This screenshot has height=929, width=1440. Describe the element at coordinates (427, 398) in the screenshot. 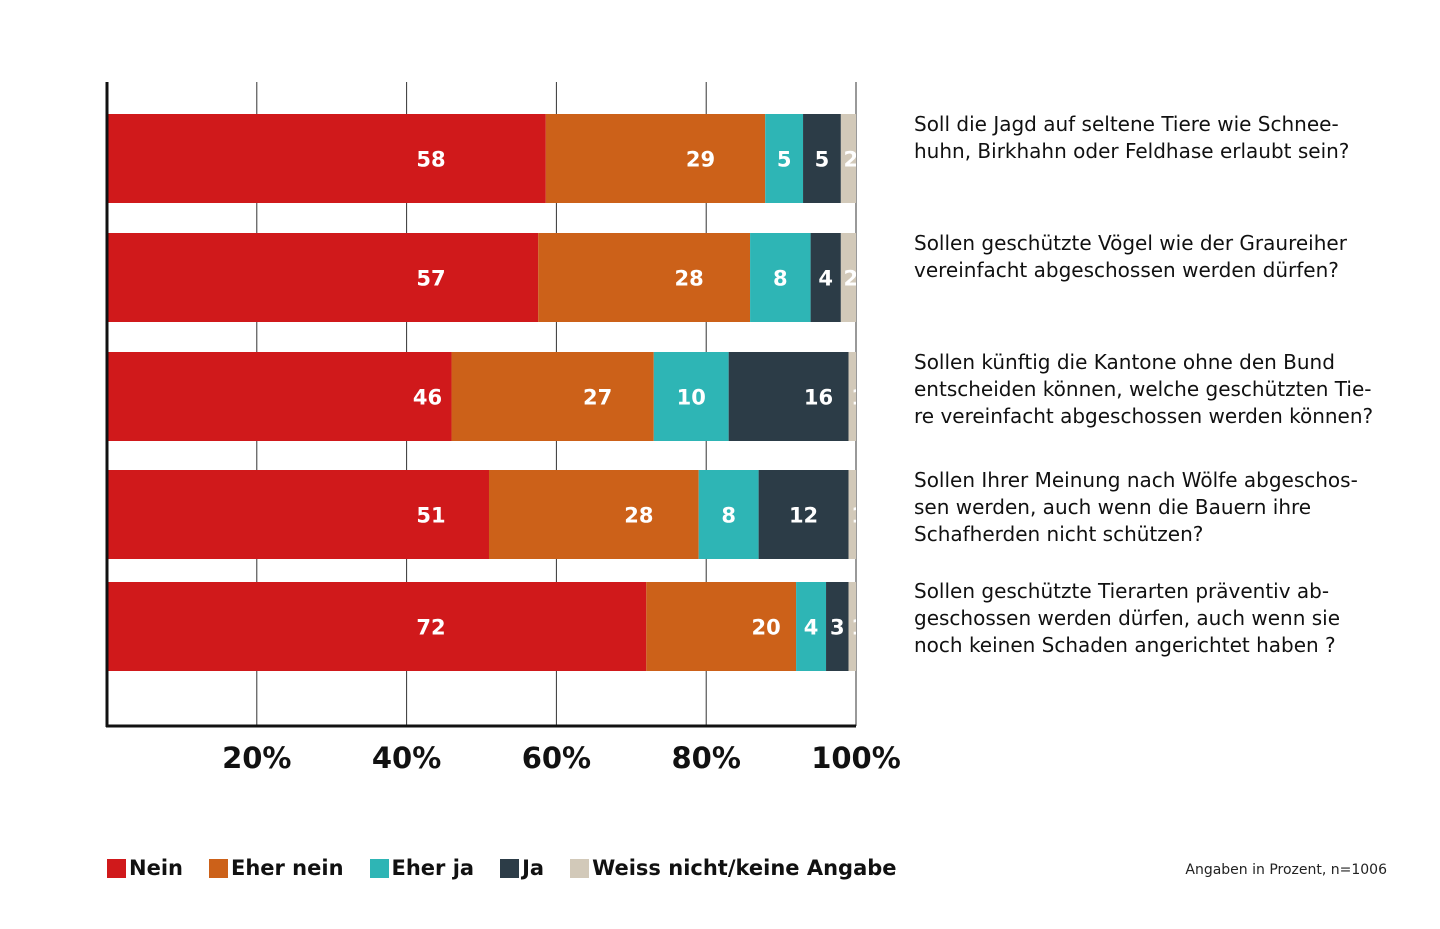

I see `data-label: 46` at that location.